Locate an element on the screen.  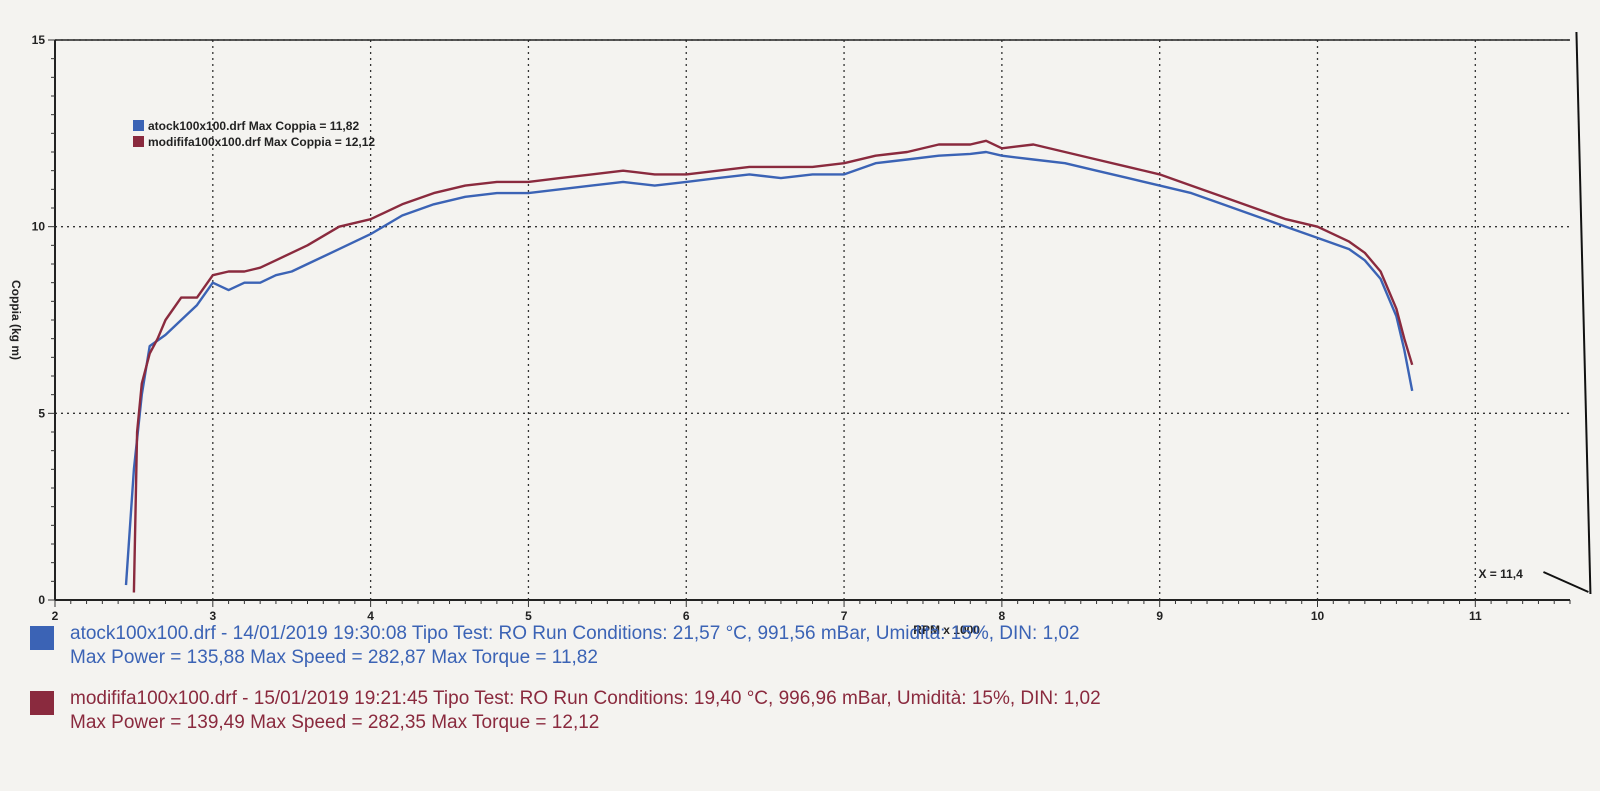
x-axis-title: RPM x 1000 is located at coordinates (946, 630).